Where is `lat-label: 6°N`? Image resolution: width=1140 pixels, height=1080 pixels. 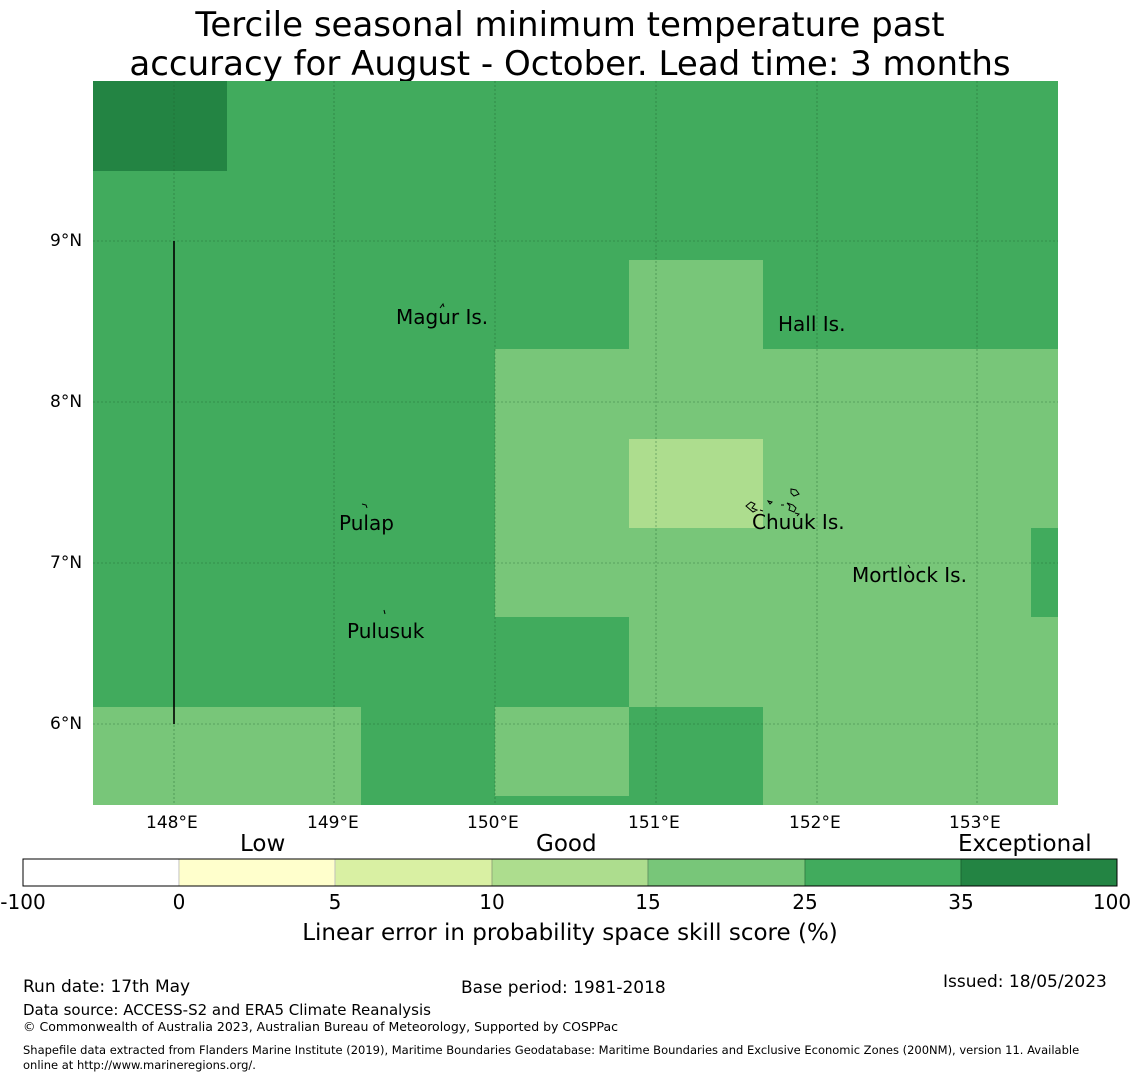 lat-label: 6°N is located at coordinates (66, 724).